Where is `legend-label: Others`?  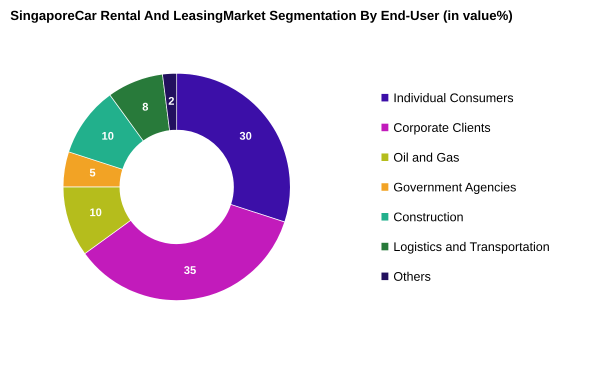
legend-label: Others is located at coordinates (412, 276).